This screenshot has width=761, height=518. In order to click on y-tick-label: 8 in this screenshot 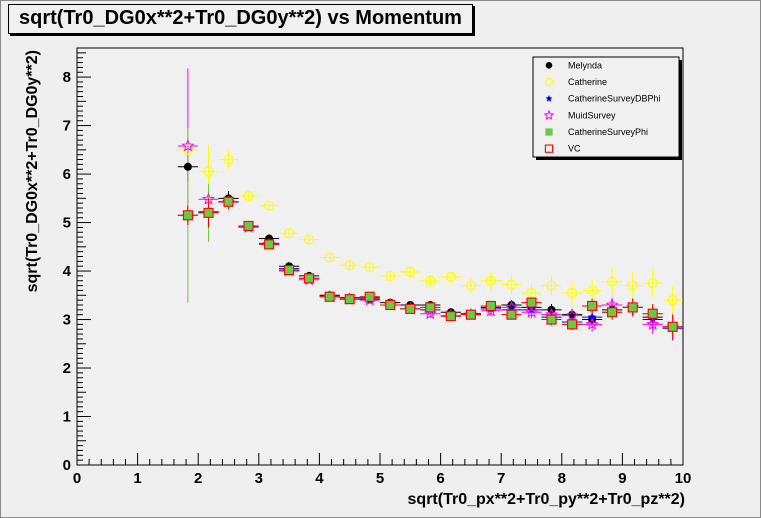, I will do `click(67, 77)`.